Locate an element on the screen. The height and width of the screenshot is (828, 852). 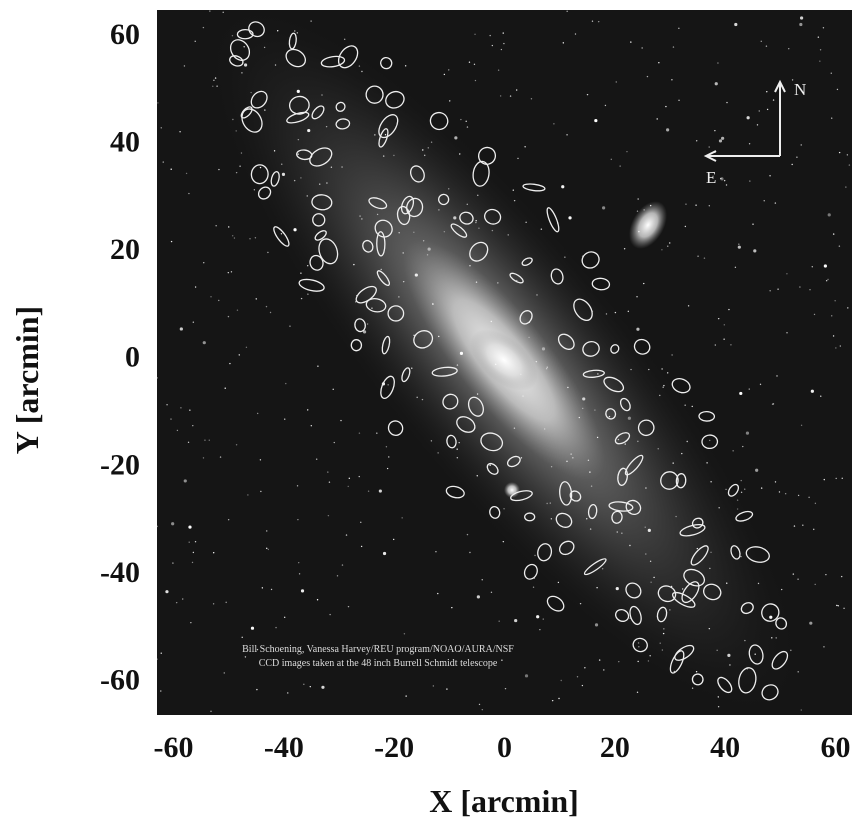
x-tick-label: 40 is located at coordinates (725, 747).